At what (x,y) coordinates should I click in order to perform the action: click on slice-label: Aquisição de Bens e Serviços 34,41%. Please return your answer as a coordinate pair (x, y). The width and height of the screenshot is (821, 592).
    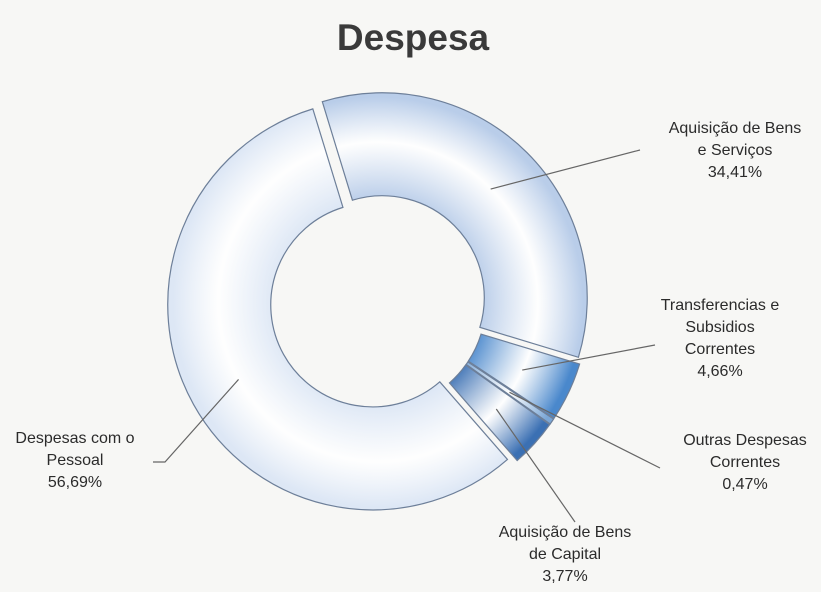
    Looking at the image, I should click on (735, 151).